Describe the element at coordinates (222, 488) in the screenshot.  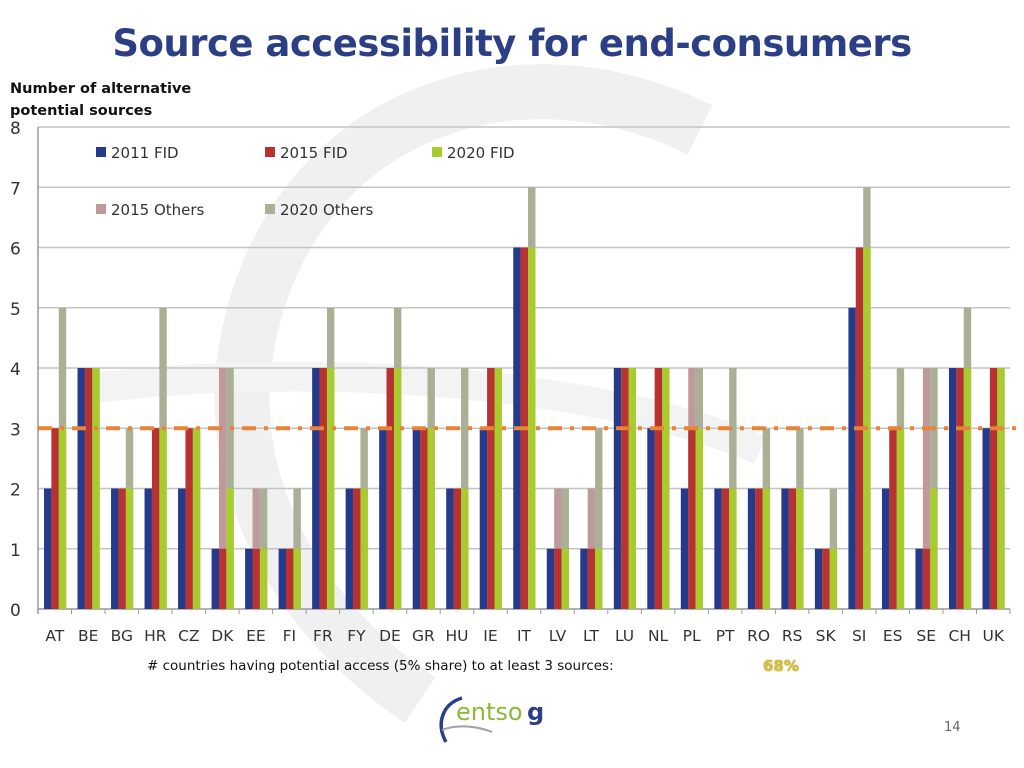
I see `bar-2015-others` at that location.